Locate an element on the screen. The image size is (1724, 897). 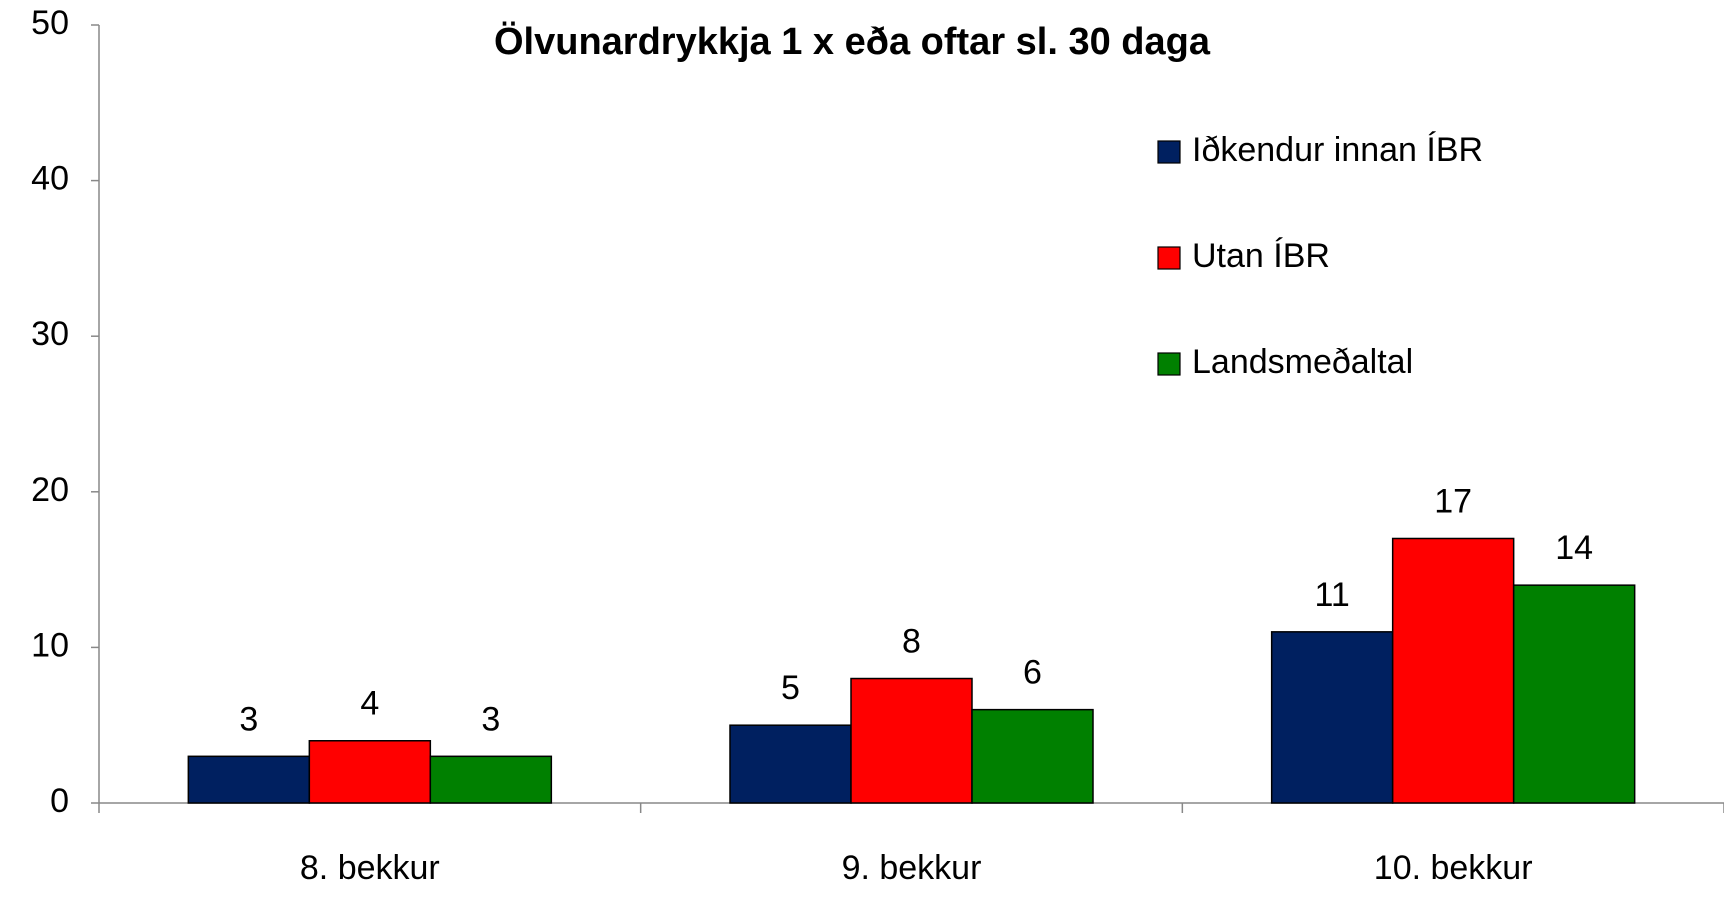
legend-label: Iðkendur innan ÍBR is located at coordinates (1337, 150).